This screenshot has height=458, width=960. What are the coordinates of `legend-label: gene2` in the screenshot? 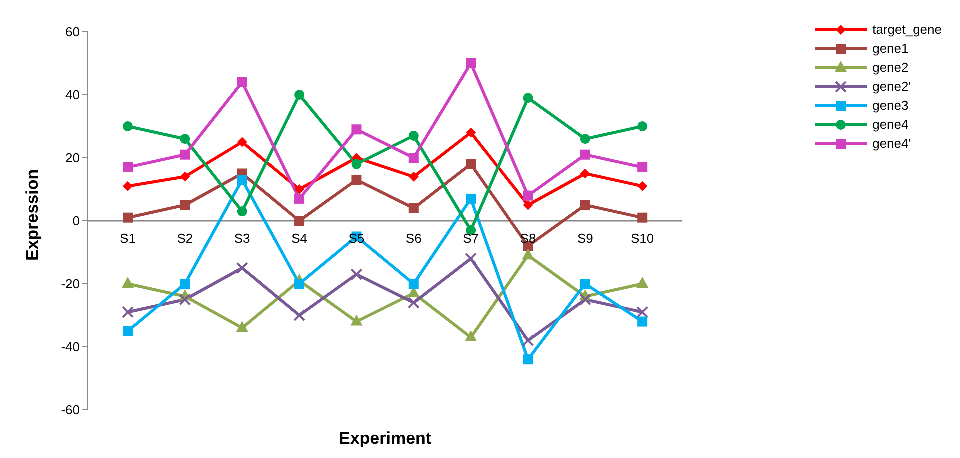 It's located at (890, 67).